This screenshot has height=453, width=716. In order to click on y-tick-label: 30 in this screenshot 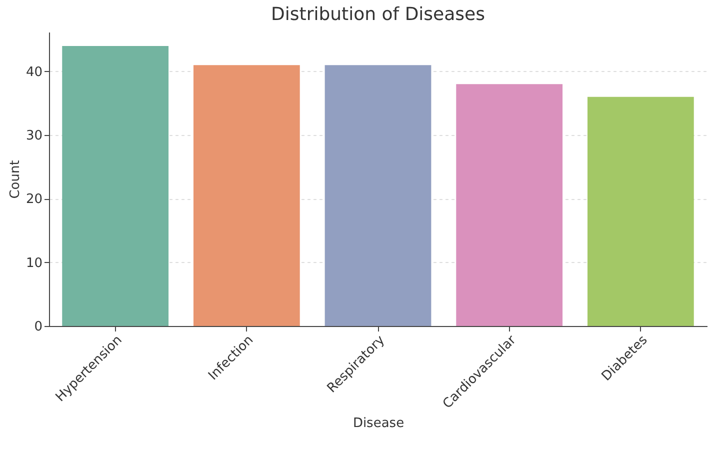, I will do `click(34, 136)`.